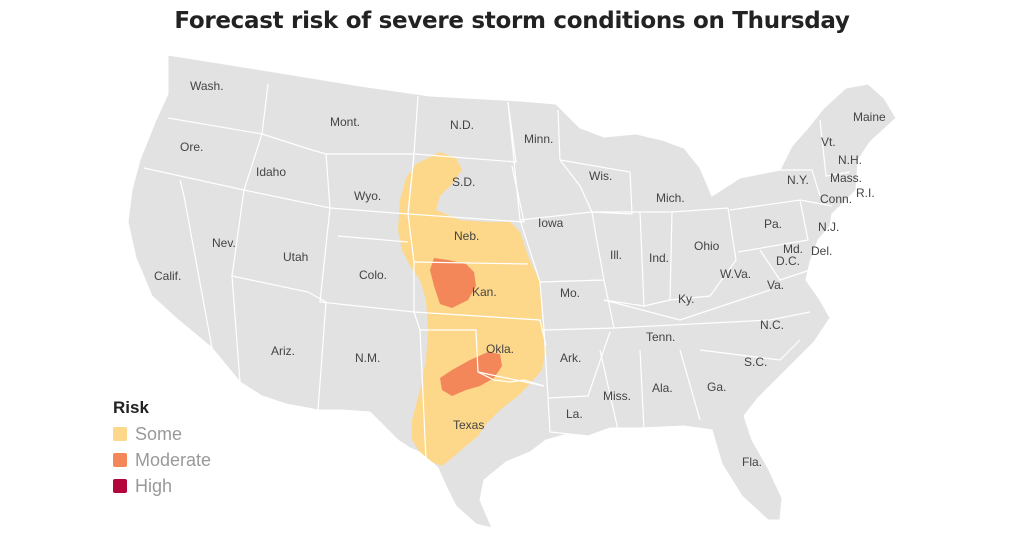  I want to click on state-label-ore: Ore., so click(191, 147).